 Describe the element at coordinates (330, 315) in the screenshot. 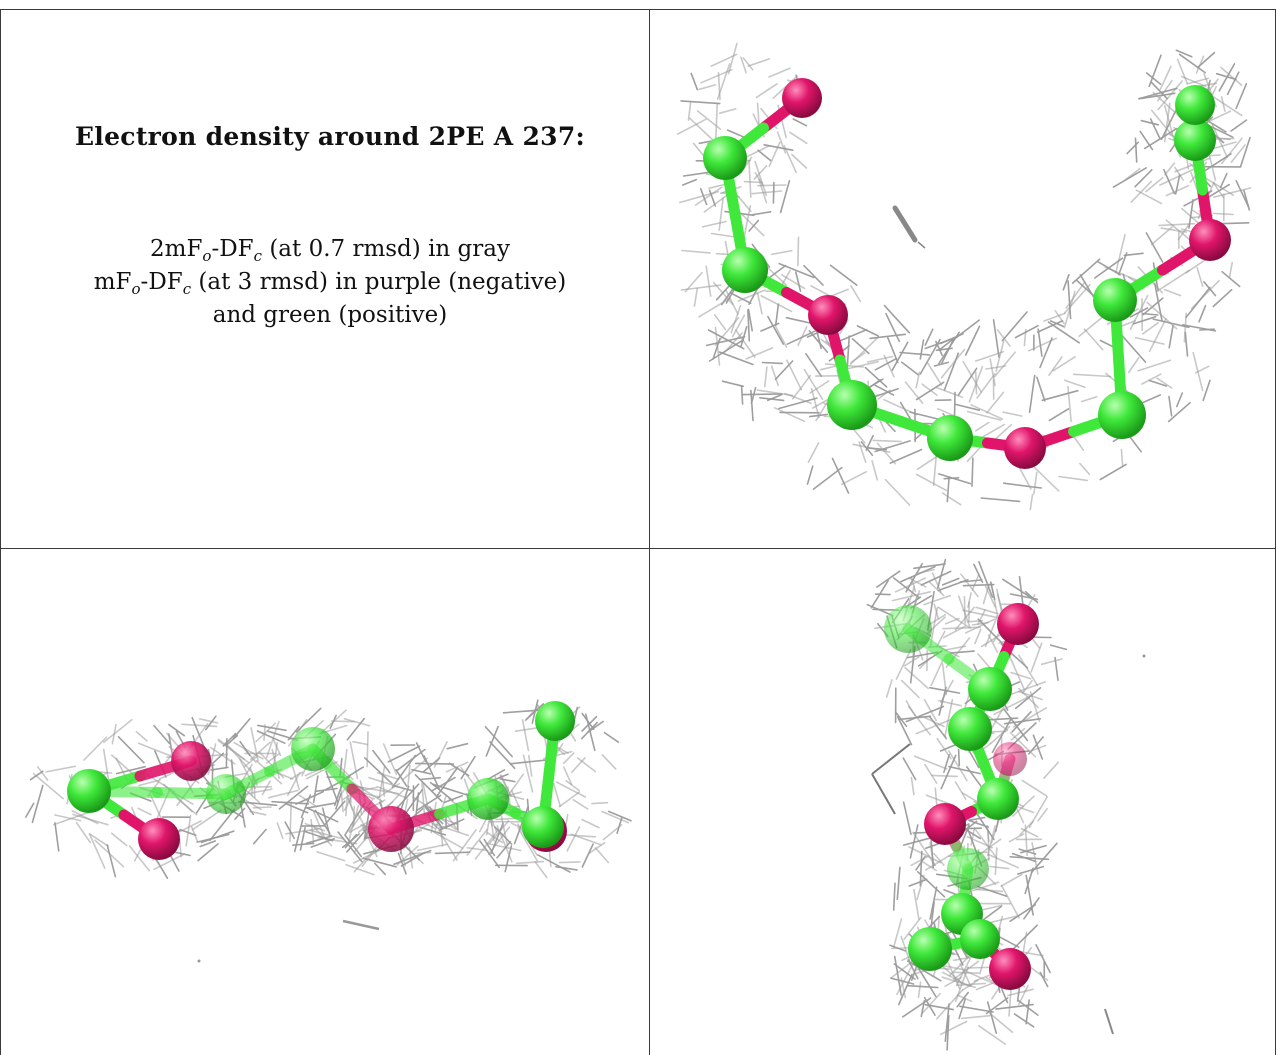

I see `caption-line-colors: and green (positive)` at that location.